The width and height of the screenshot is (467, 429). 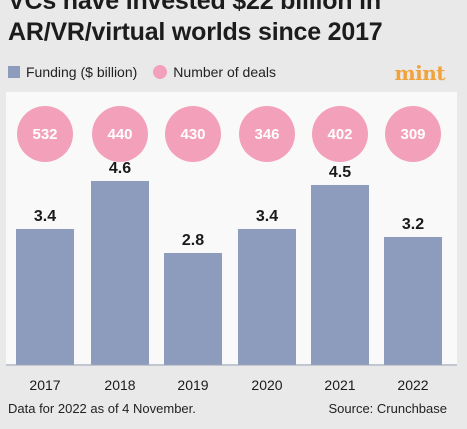 I want to click on deals-circle-2017, so click(x=45, y=134).